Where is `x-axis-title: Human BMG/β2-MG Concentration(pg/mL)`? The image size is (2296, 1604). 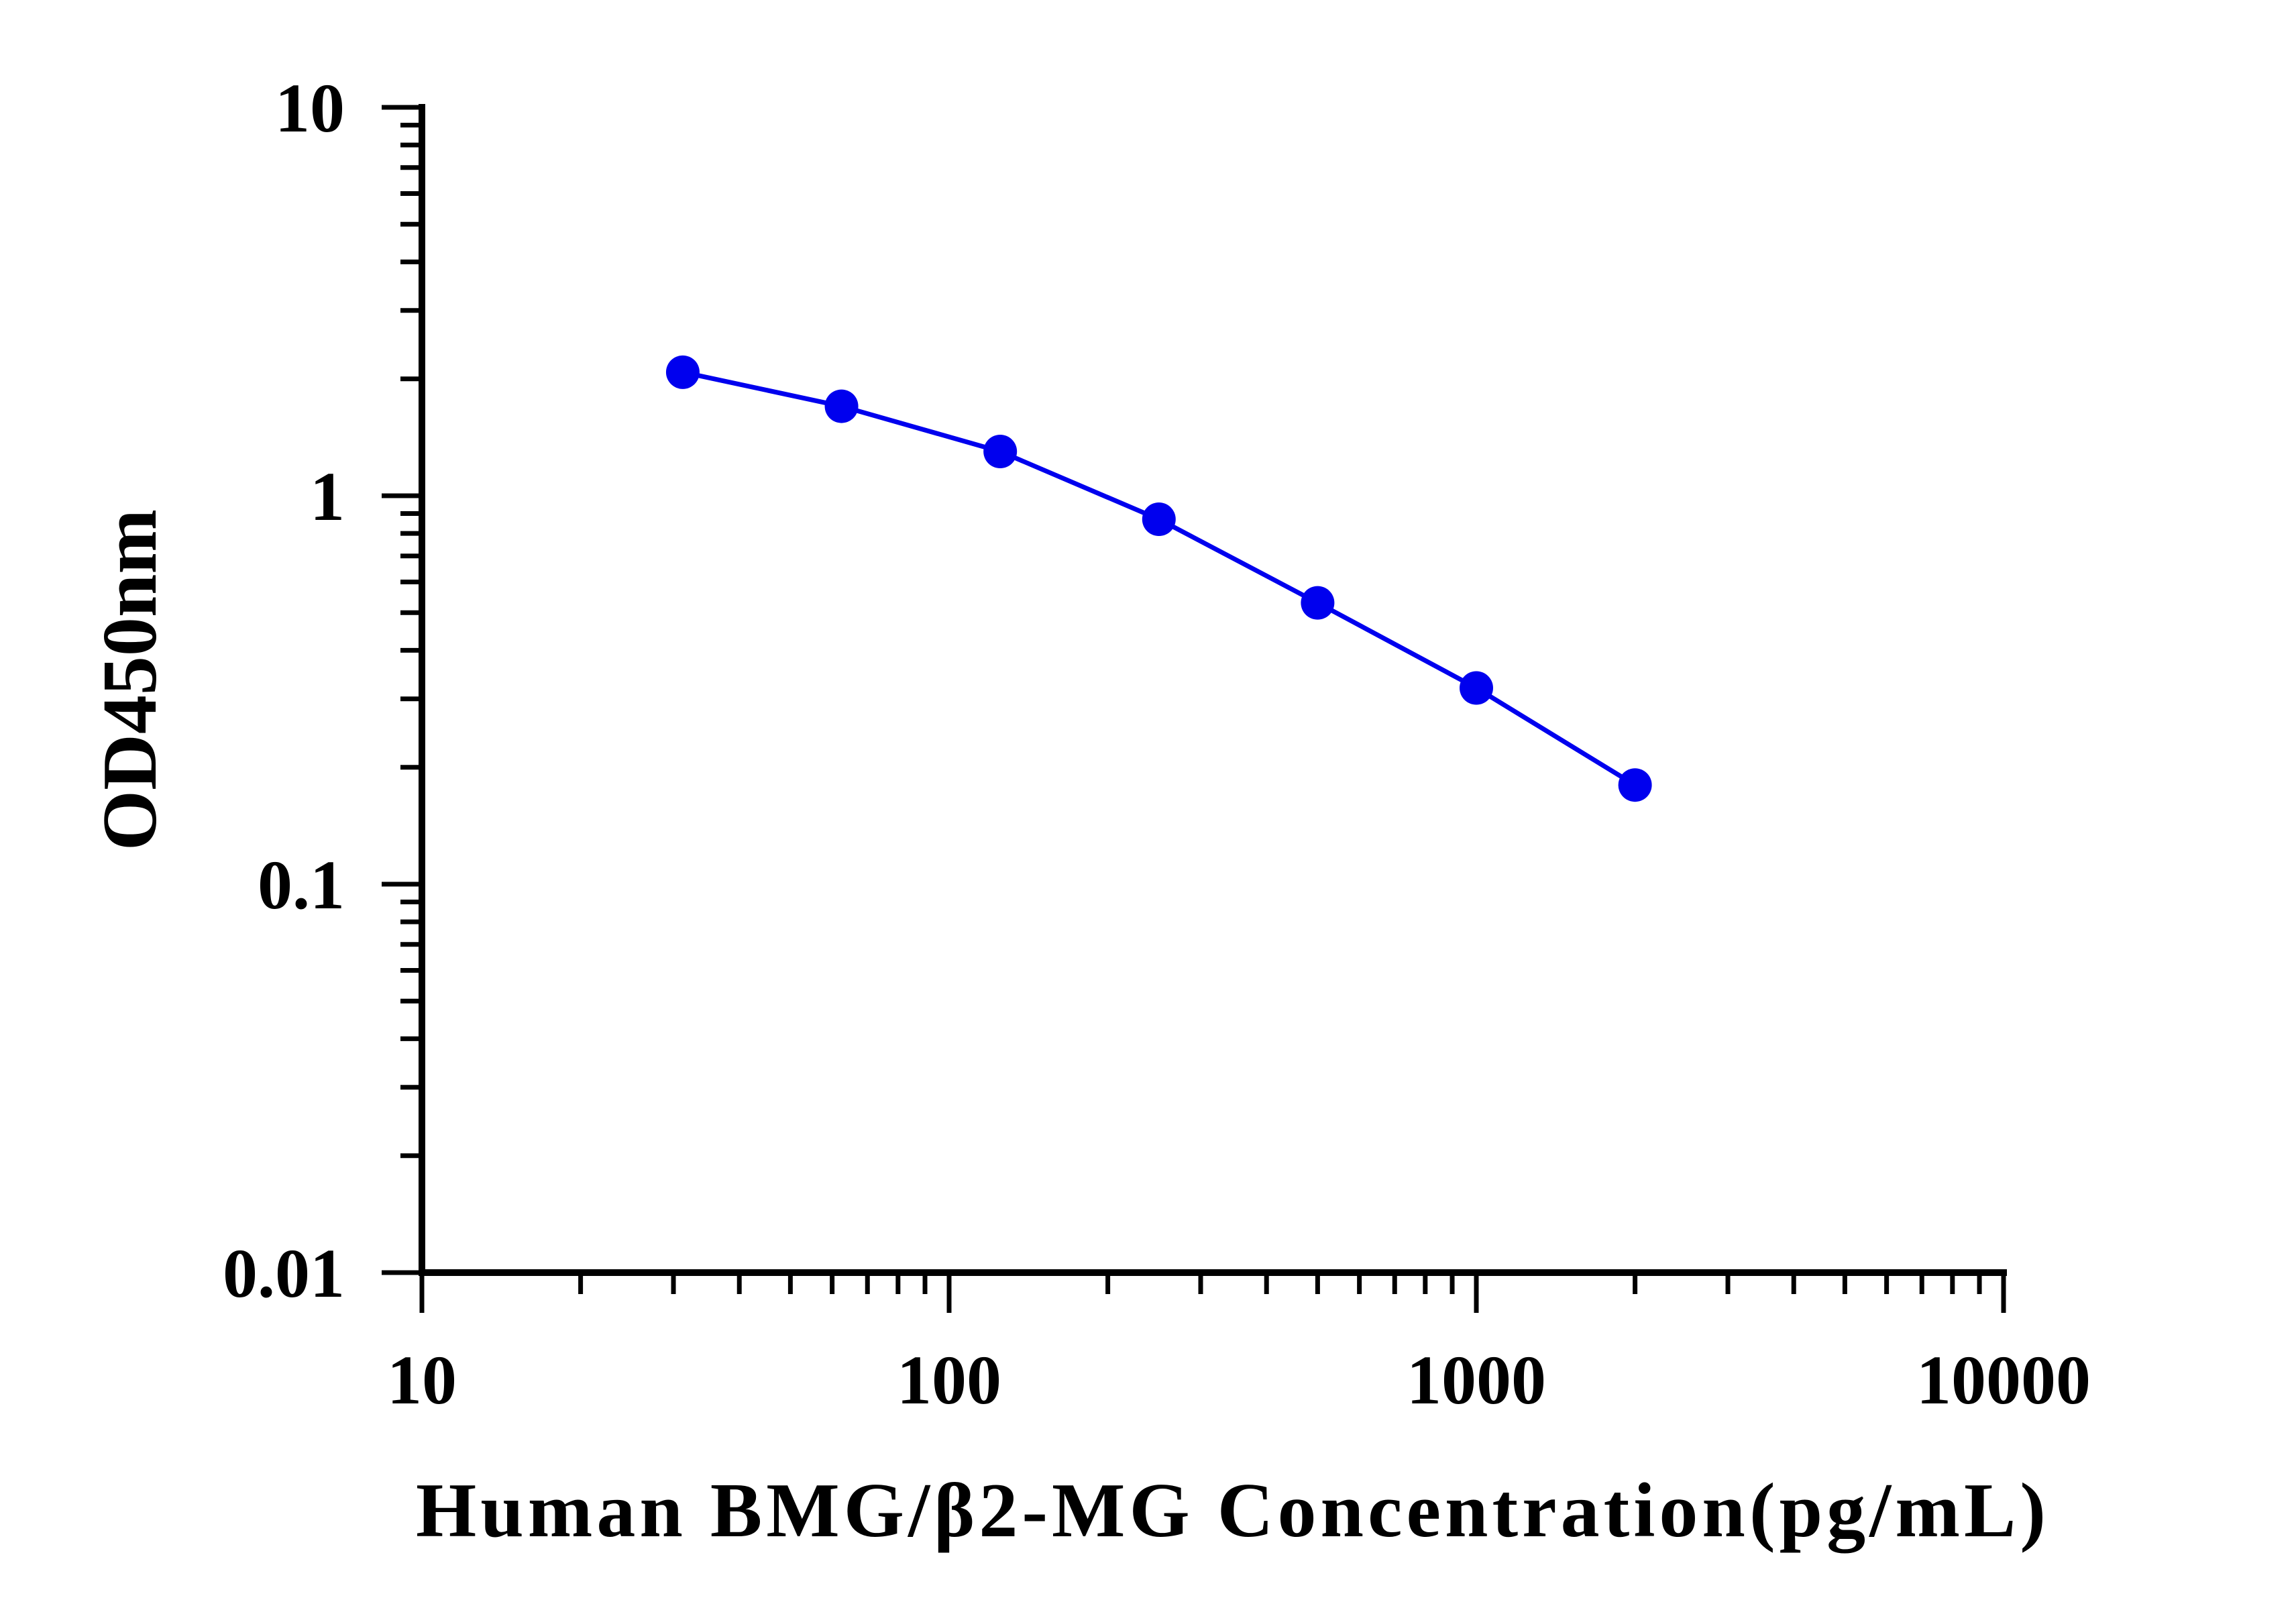
x-axis-title: Human BMG/β2-MG Concentration(pg/mL) is located at coordinates (1233, 1511).